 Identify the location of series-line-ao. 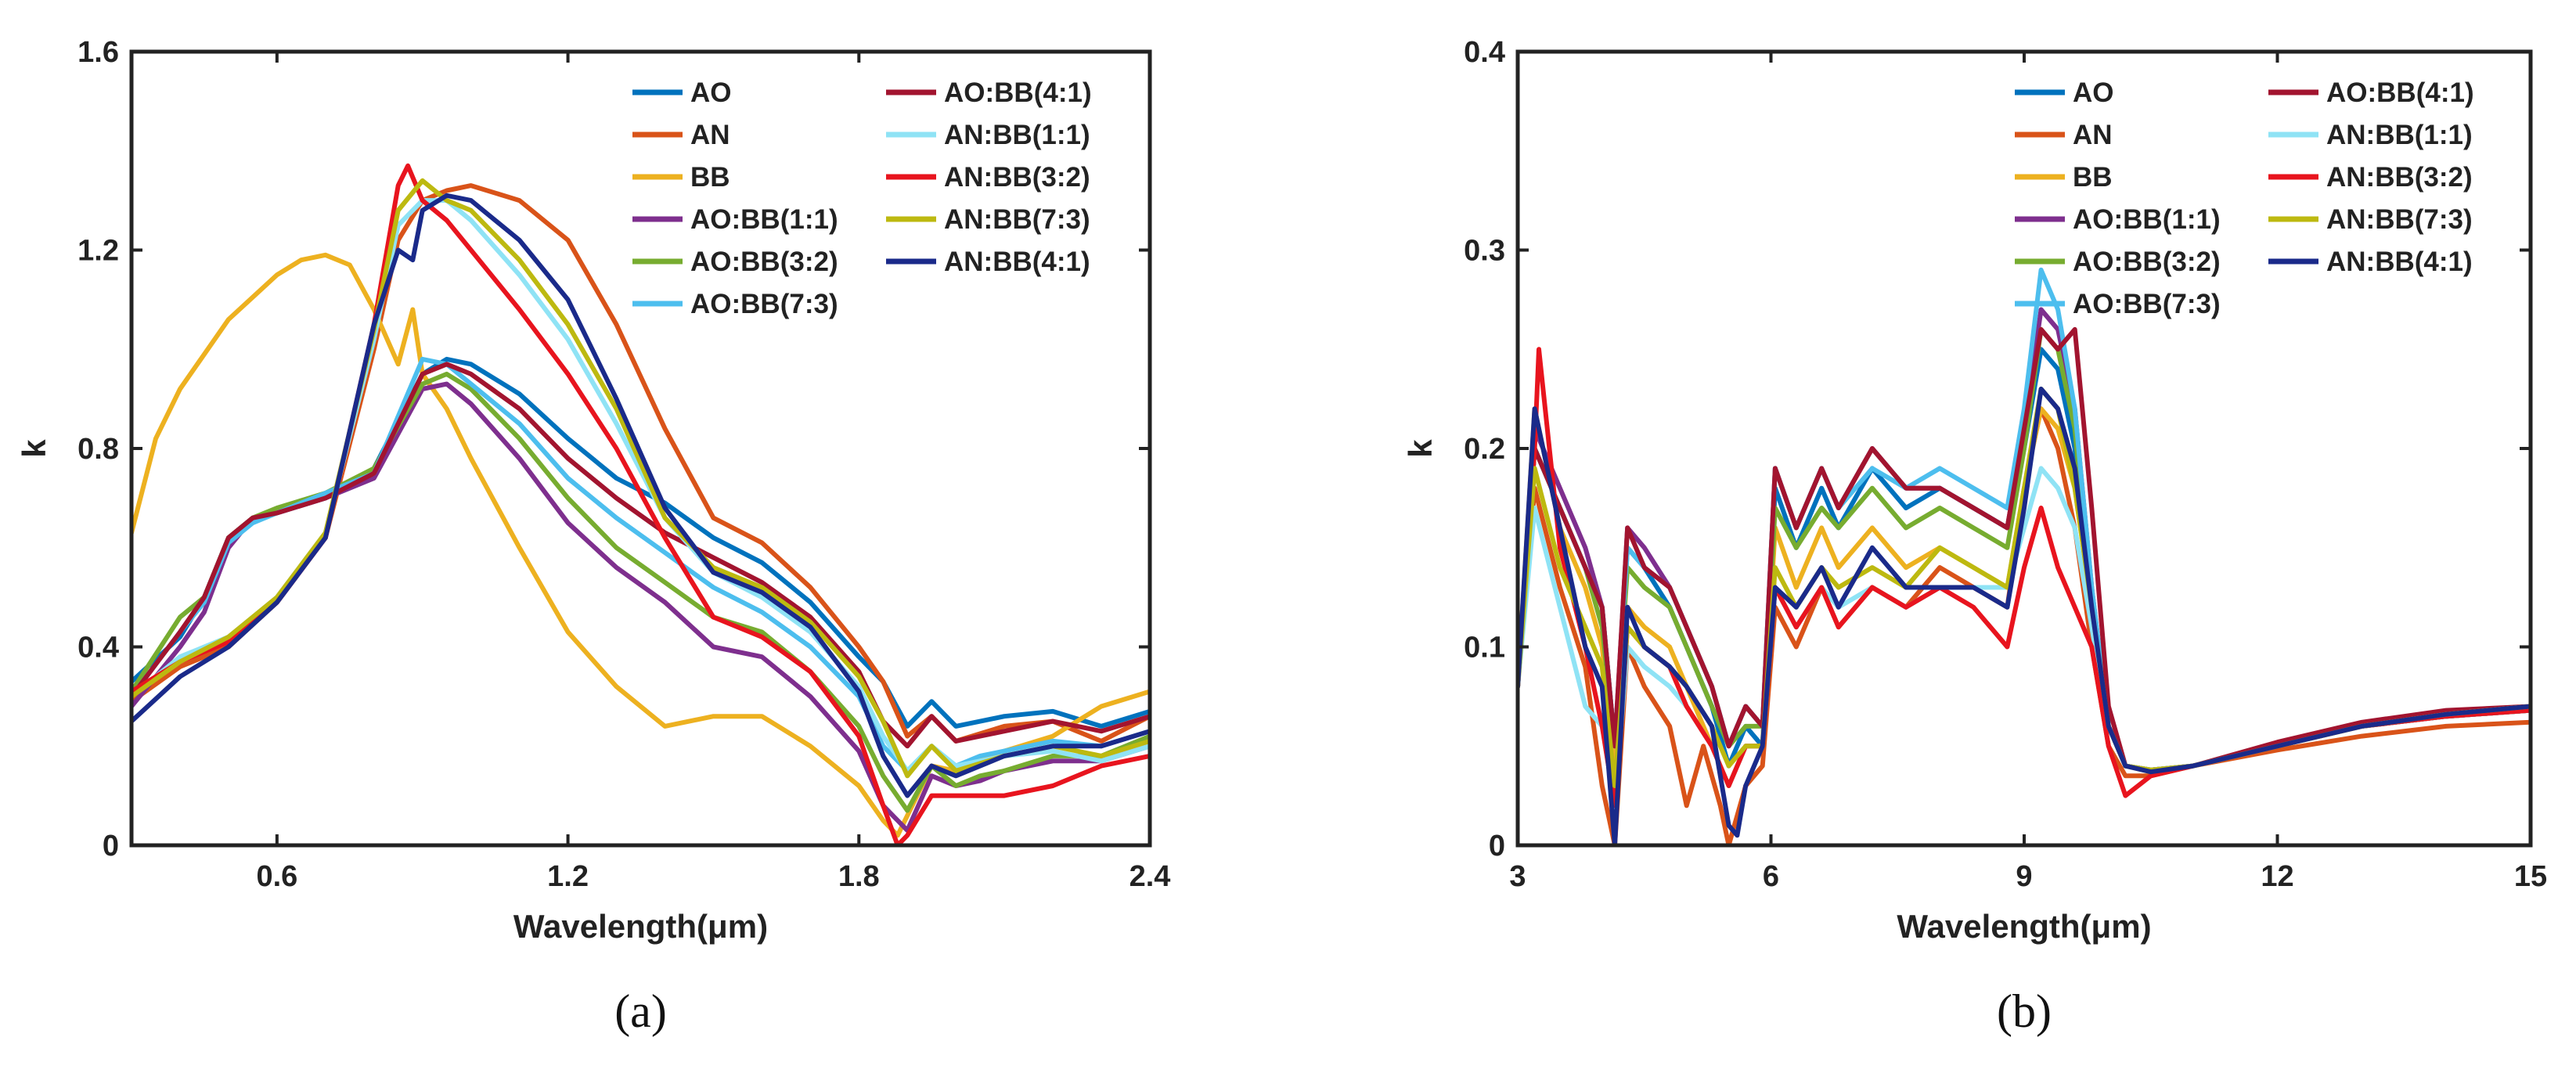
(641, 542).